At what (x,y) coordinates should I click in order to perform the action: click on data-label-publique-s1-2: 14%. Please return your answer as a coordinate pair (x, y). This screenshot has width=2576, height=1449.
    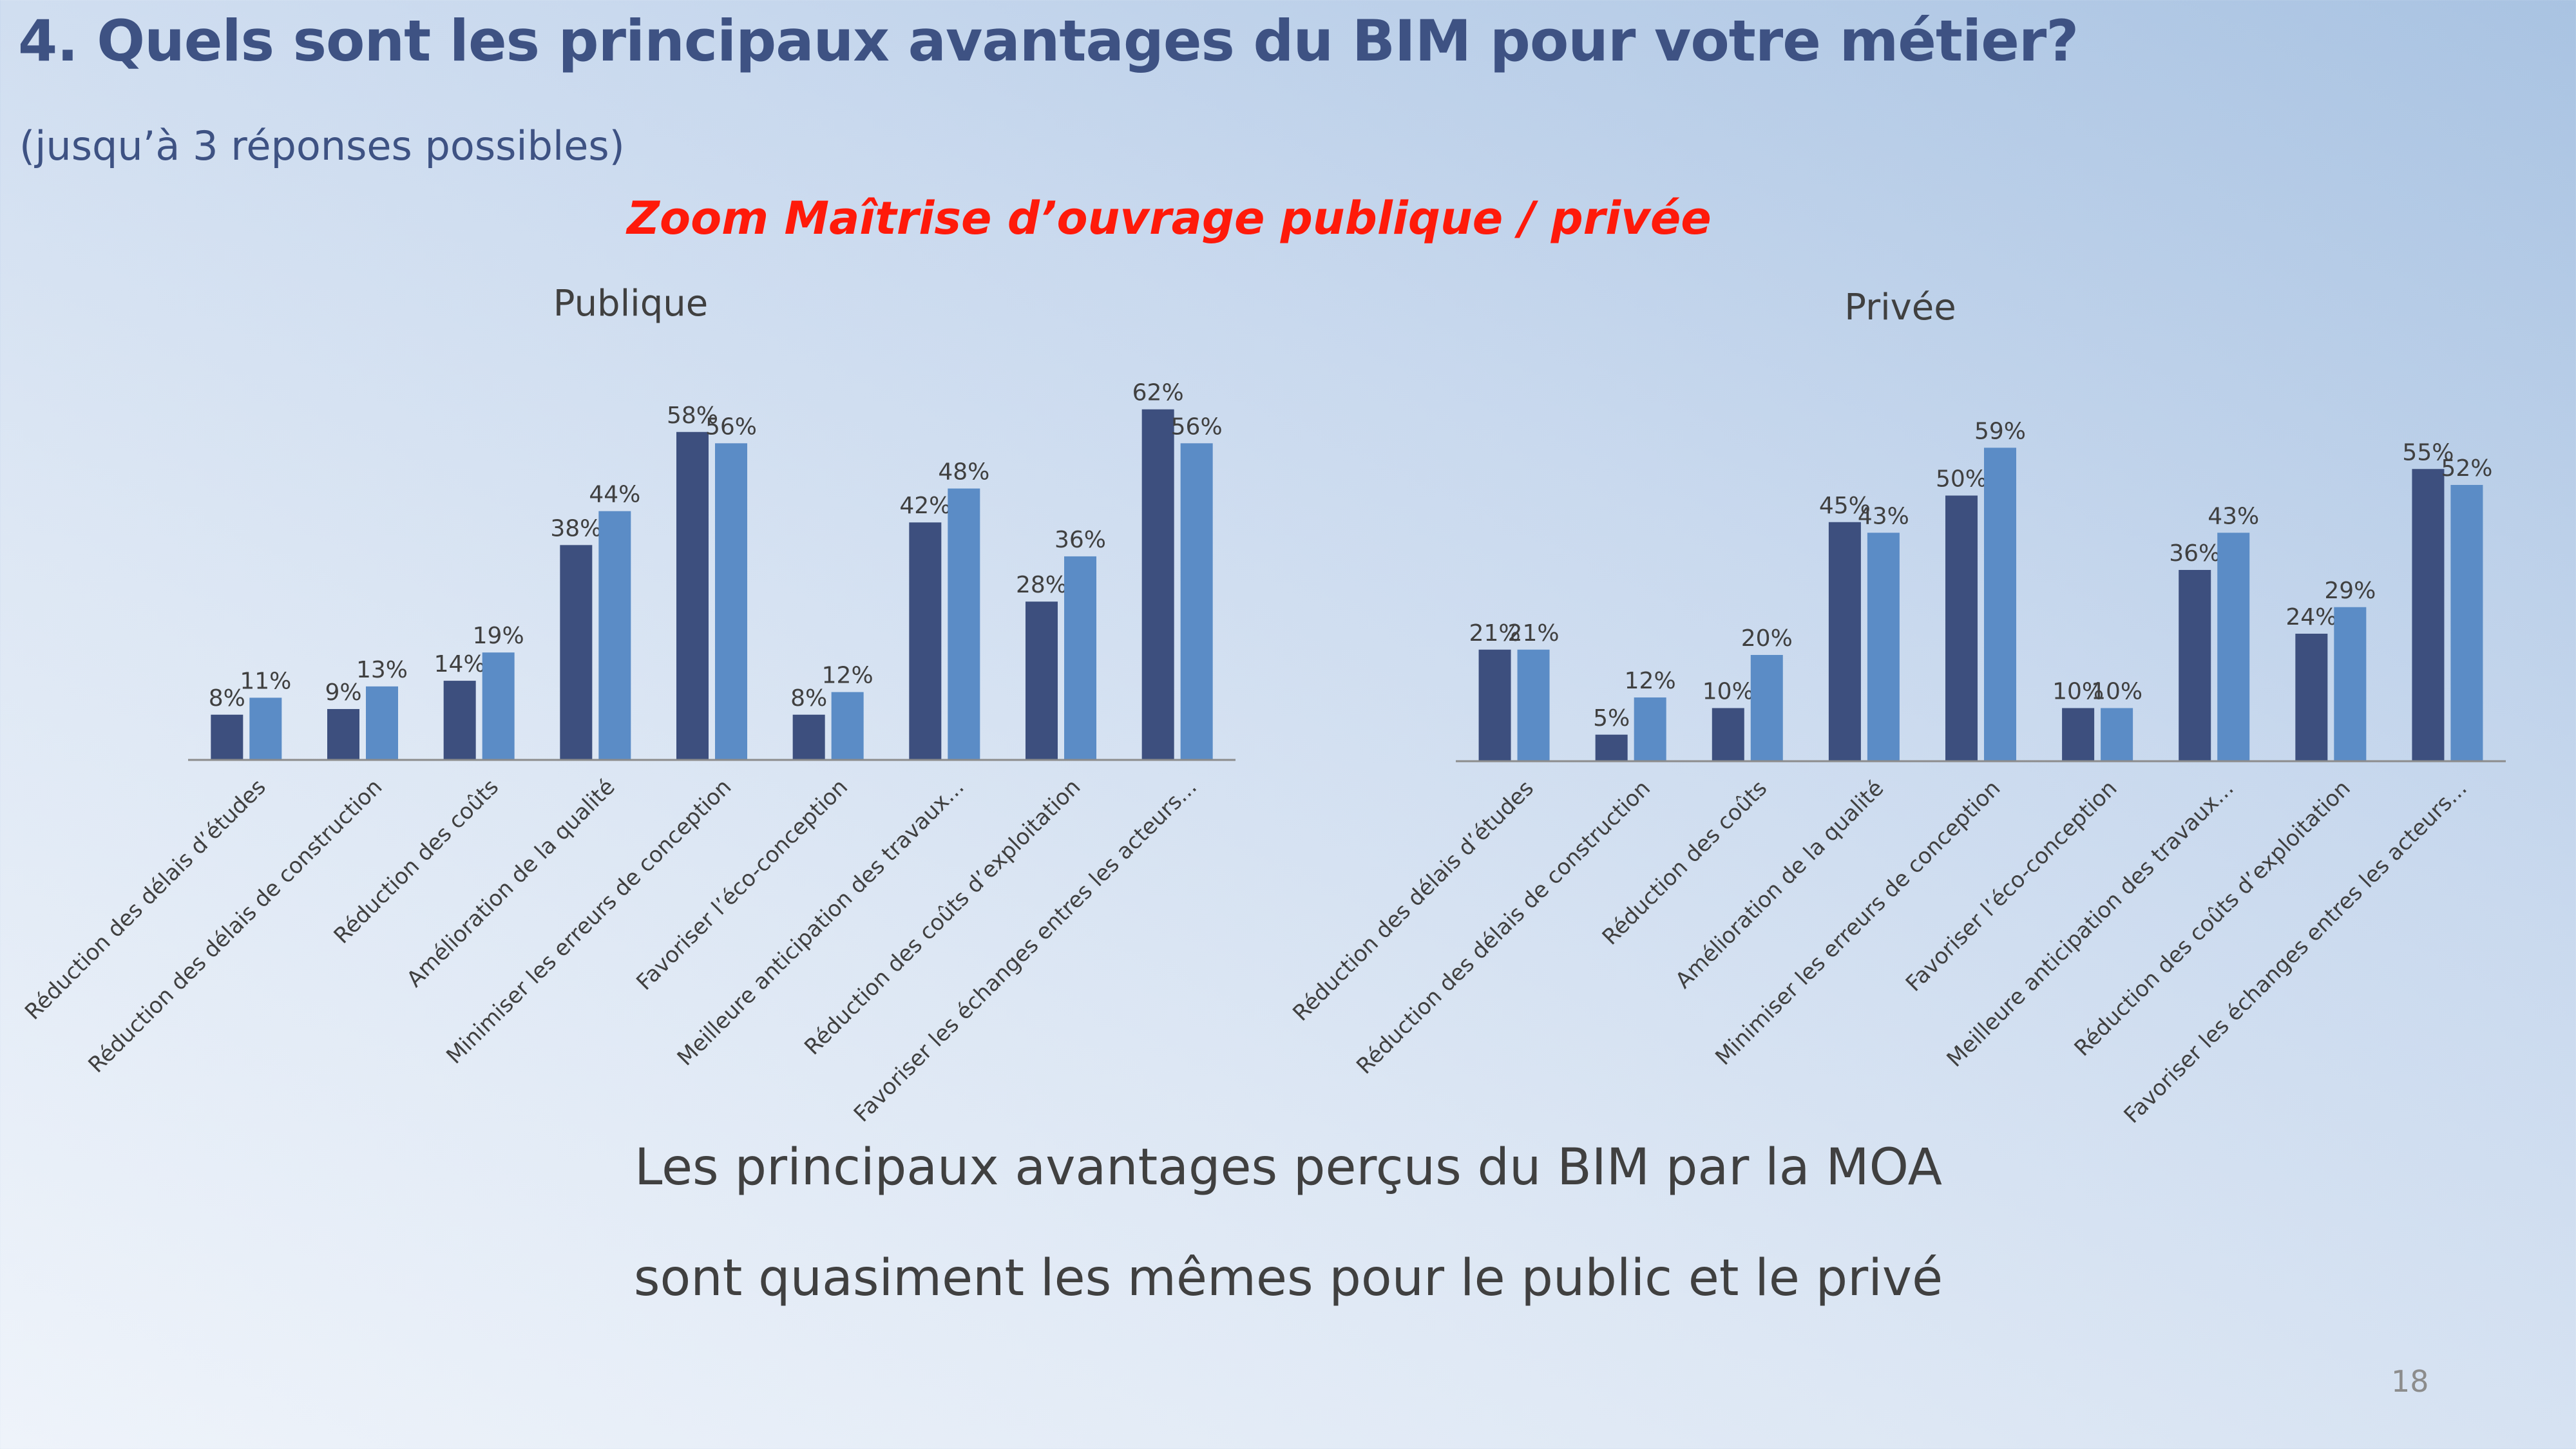
    Looking at the image, I should click on (460, 664).